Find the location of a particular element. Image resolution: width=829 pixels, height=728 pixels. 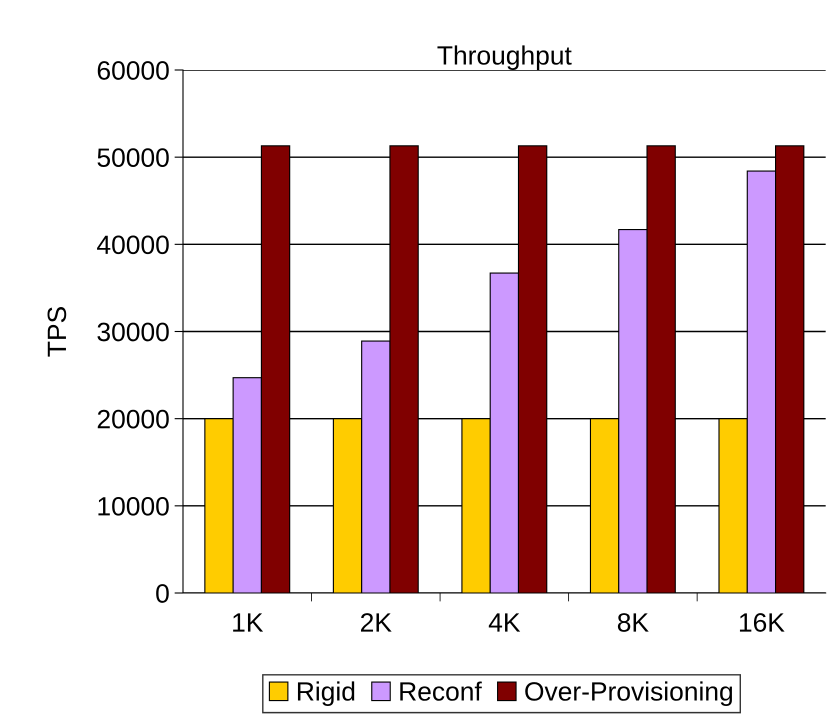

y-tick-label: 40000 is located at coordinates (133, 244).